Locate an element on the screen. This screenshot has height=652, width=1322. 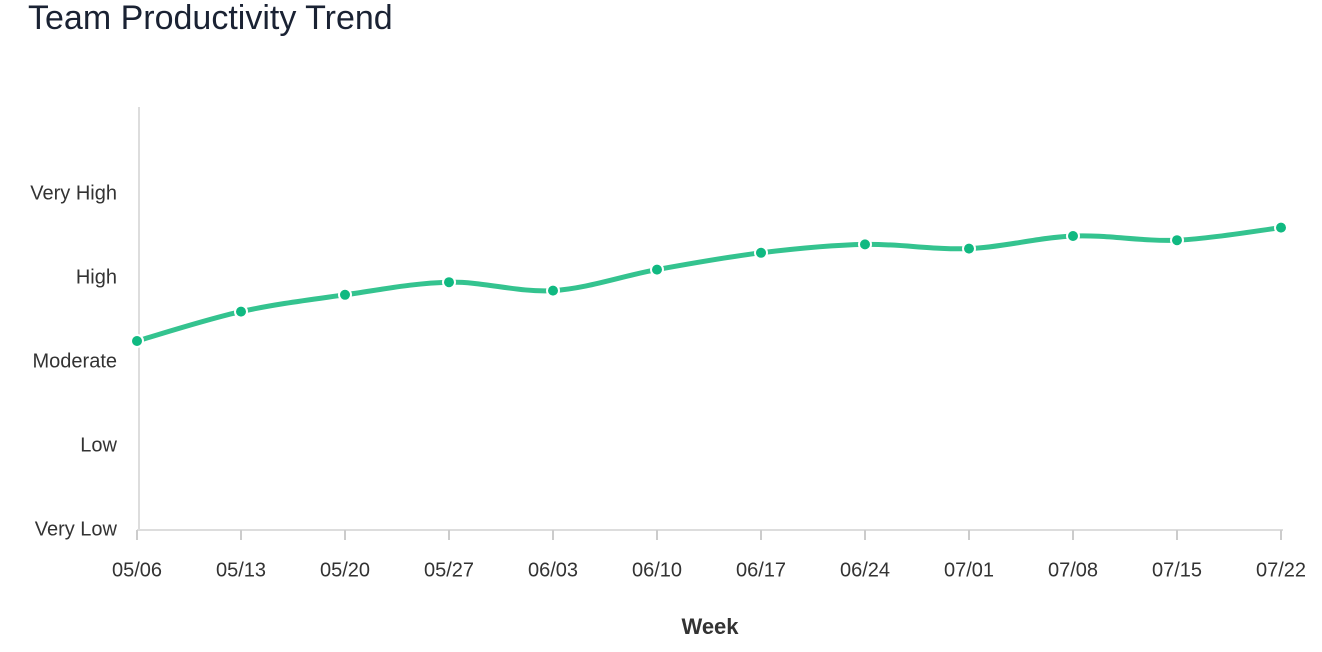
x-tick-label: 05/06 is located at coordinates (137, 570).